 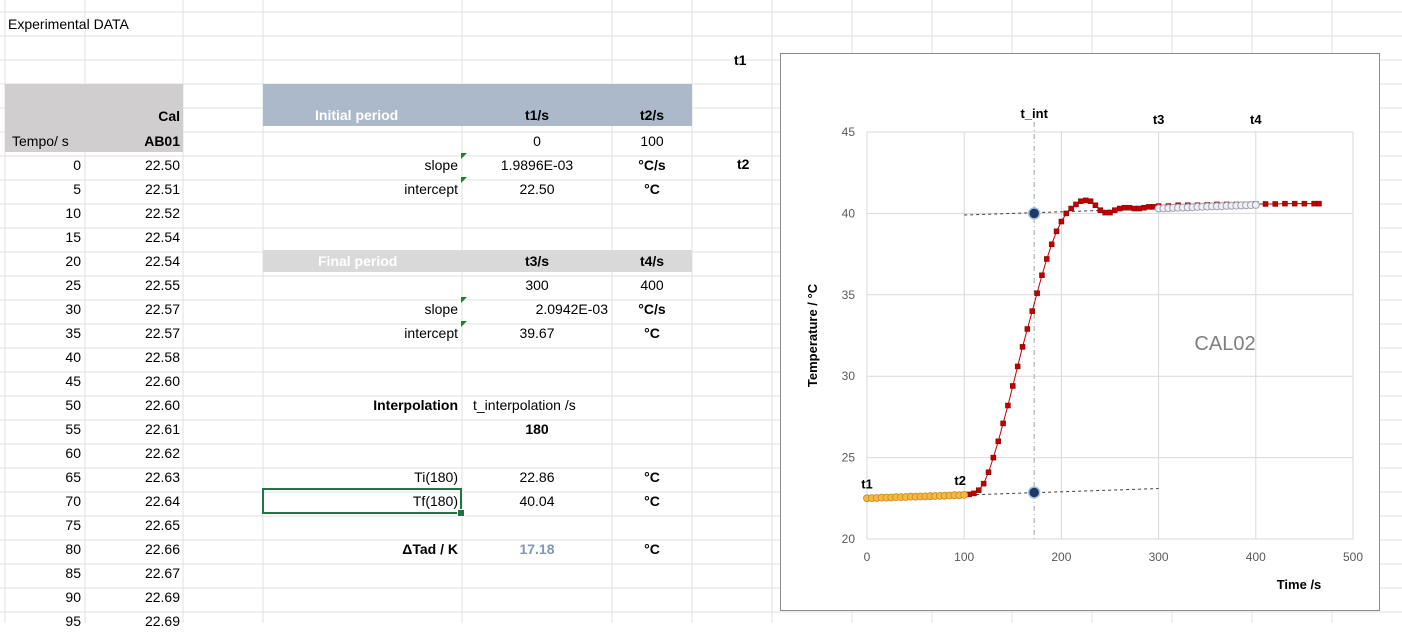 What do you see at coordinates (358, 261) in the screenshot?
I see `final-period-label: Final period` at bounding box center [358, 261].